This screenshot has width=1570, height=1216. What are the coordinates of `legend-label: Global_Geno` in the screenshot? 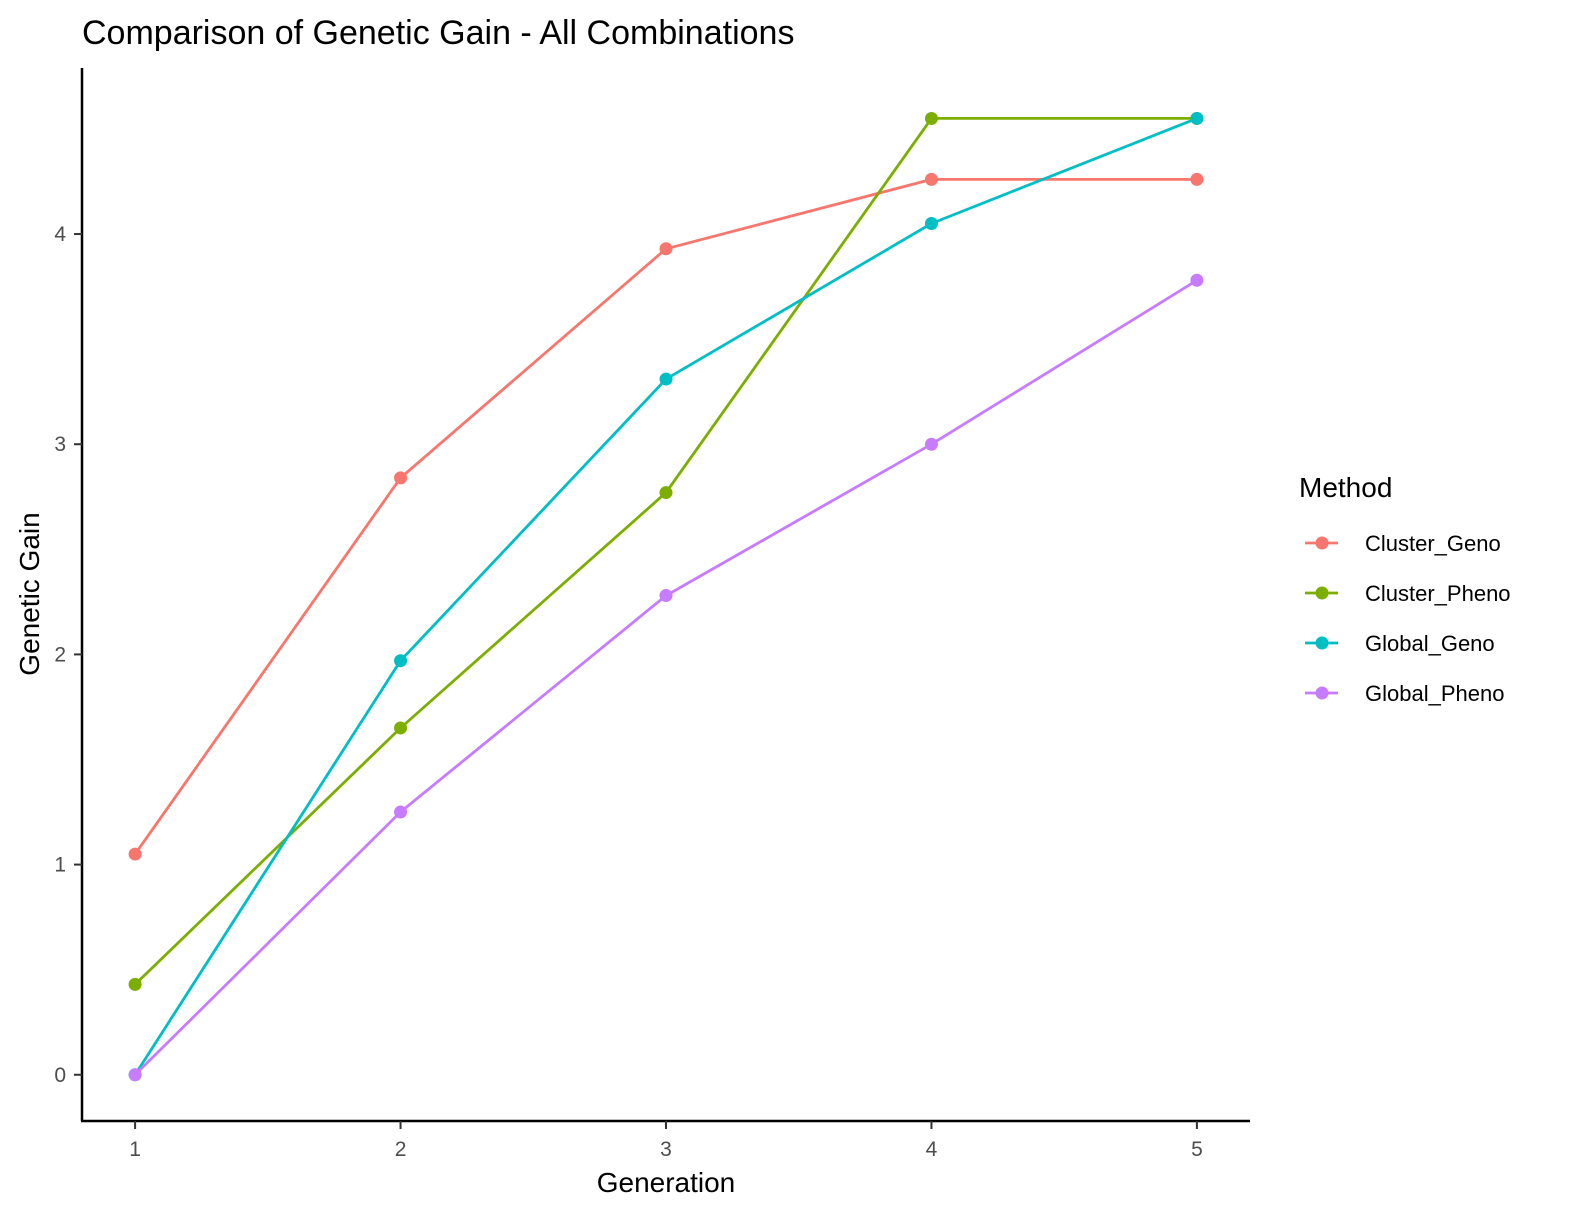 It's located at (1430, 643).